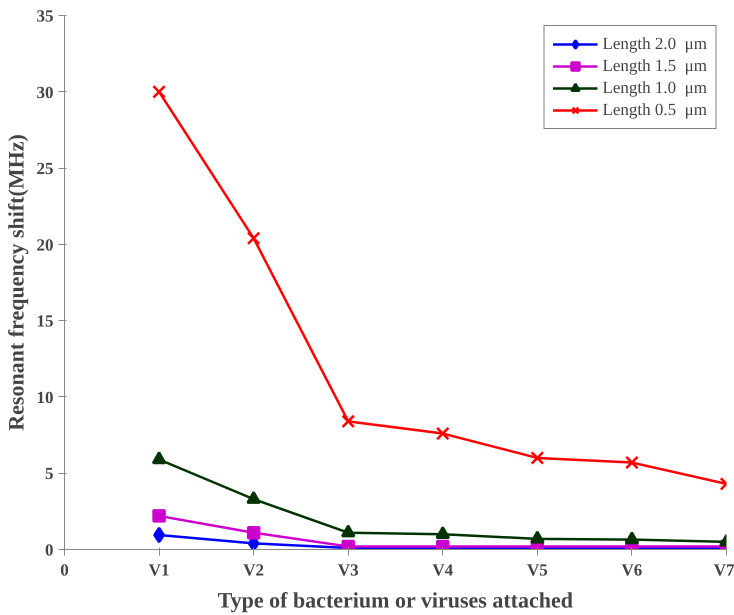  I want to click on x-tick-label: V2, so click(253, 570).